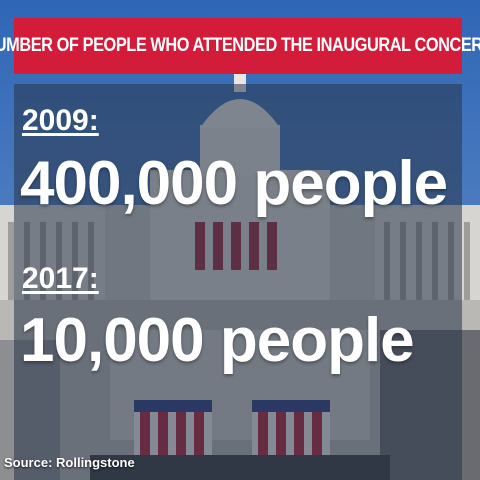 Image resolution: width=480 pixels, height=480 pixels. I want to click on attendance-count-2017: 10,000 people, so click(217, 340).